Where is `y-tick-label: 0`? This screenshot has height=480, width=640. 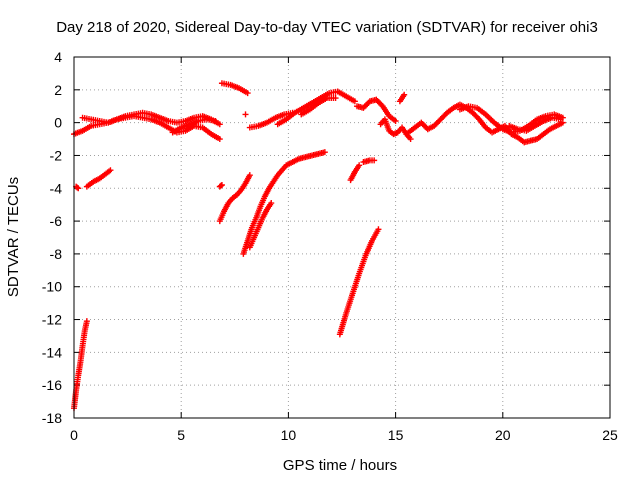 y-tick-label: 0 is located at coordinates (58, 123).